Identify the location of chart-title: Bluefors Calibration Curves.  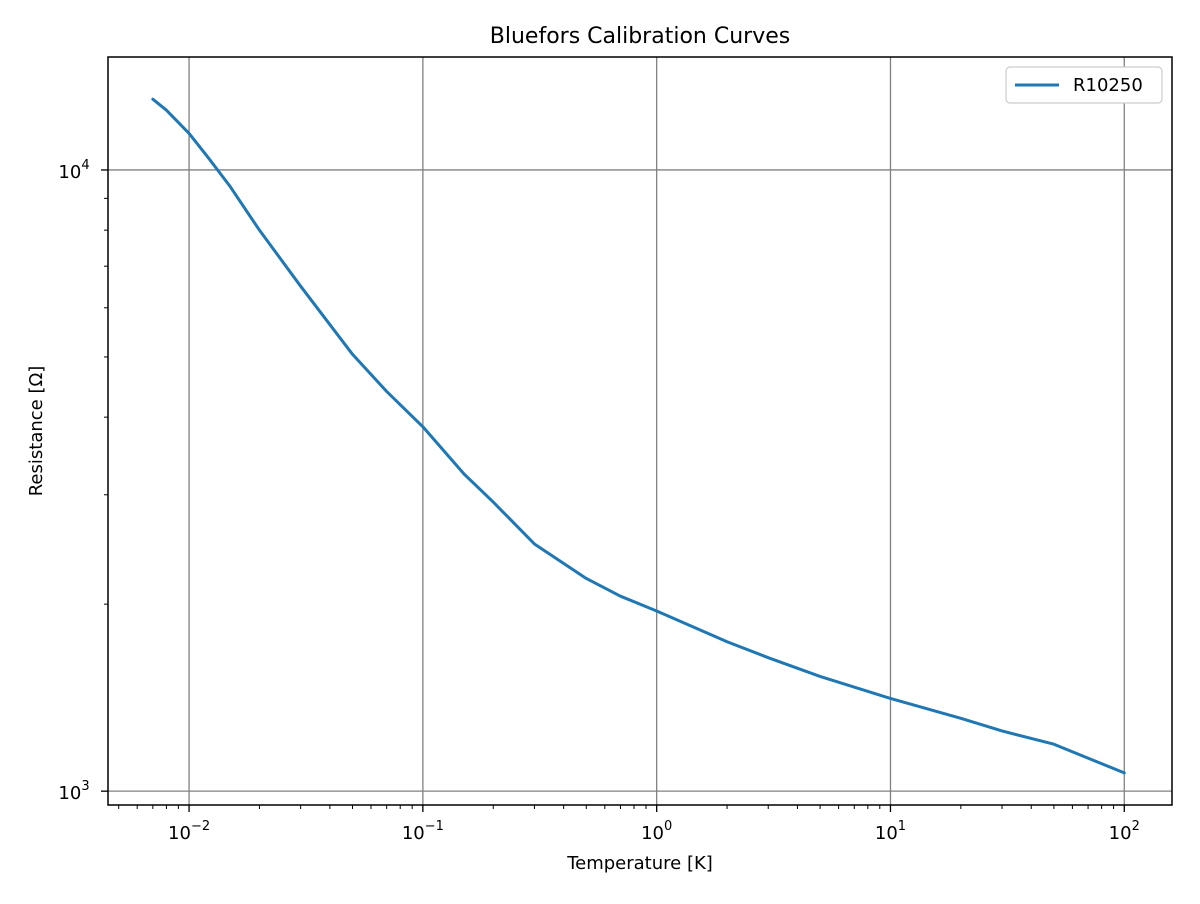
(640, 36).